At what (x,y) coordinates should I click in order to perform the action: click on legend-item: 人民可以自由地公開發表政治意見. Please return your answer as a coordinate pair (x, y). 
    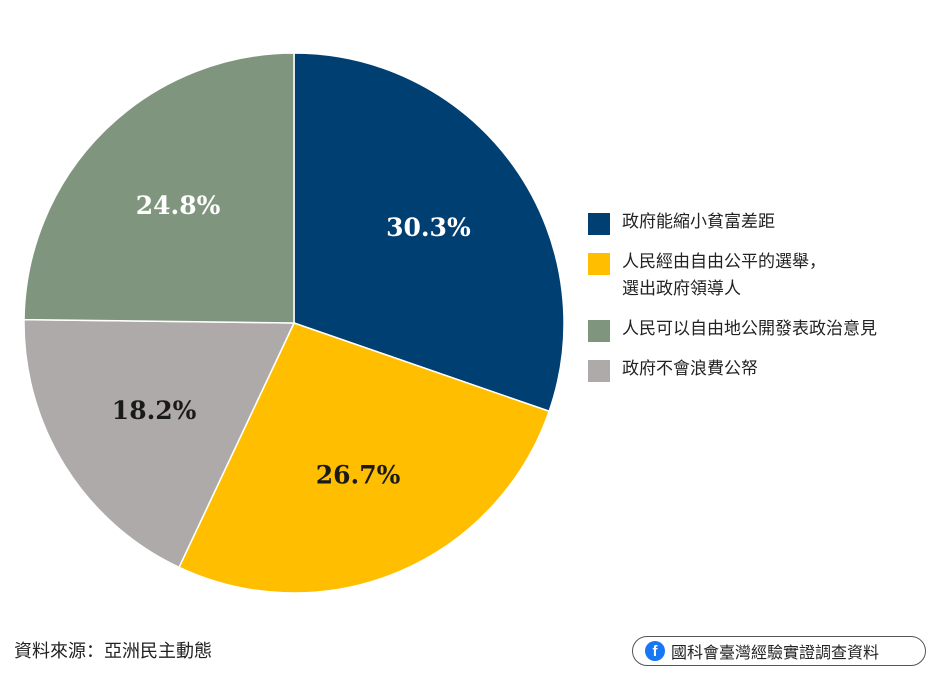
    Looking at the image, I should click on (732, 331).